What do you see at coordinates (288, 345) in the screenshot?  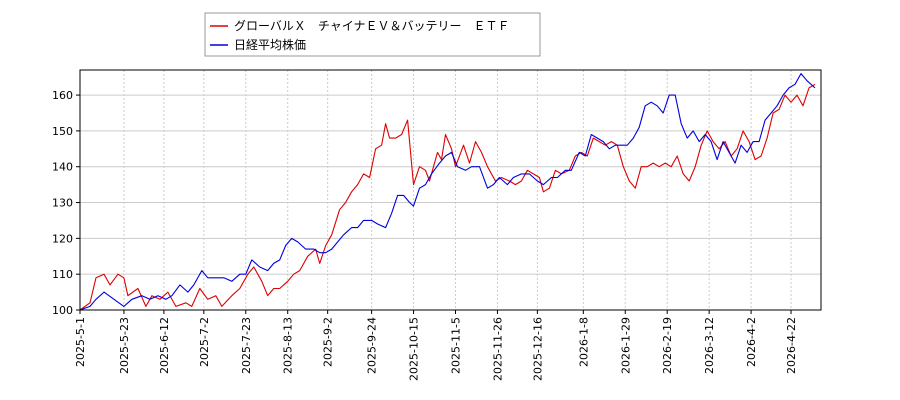 I see `x-tick-label: 2025-8-13` at bounding box center [288, 345].